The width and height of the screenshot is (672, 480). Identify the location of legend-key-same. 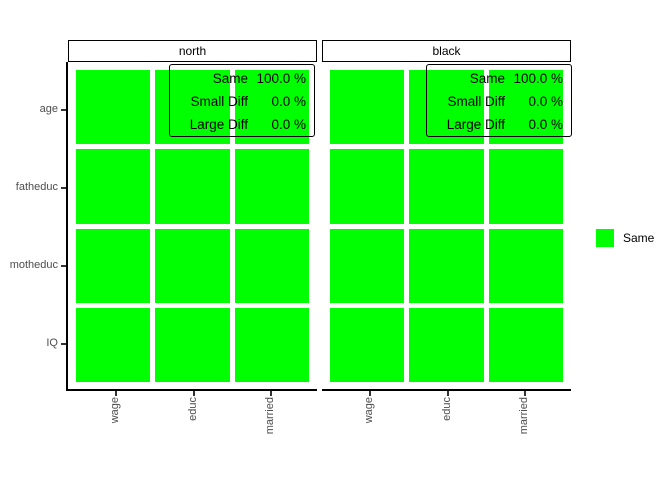
(605, 238).